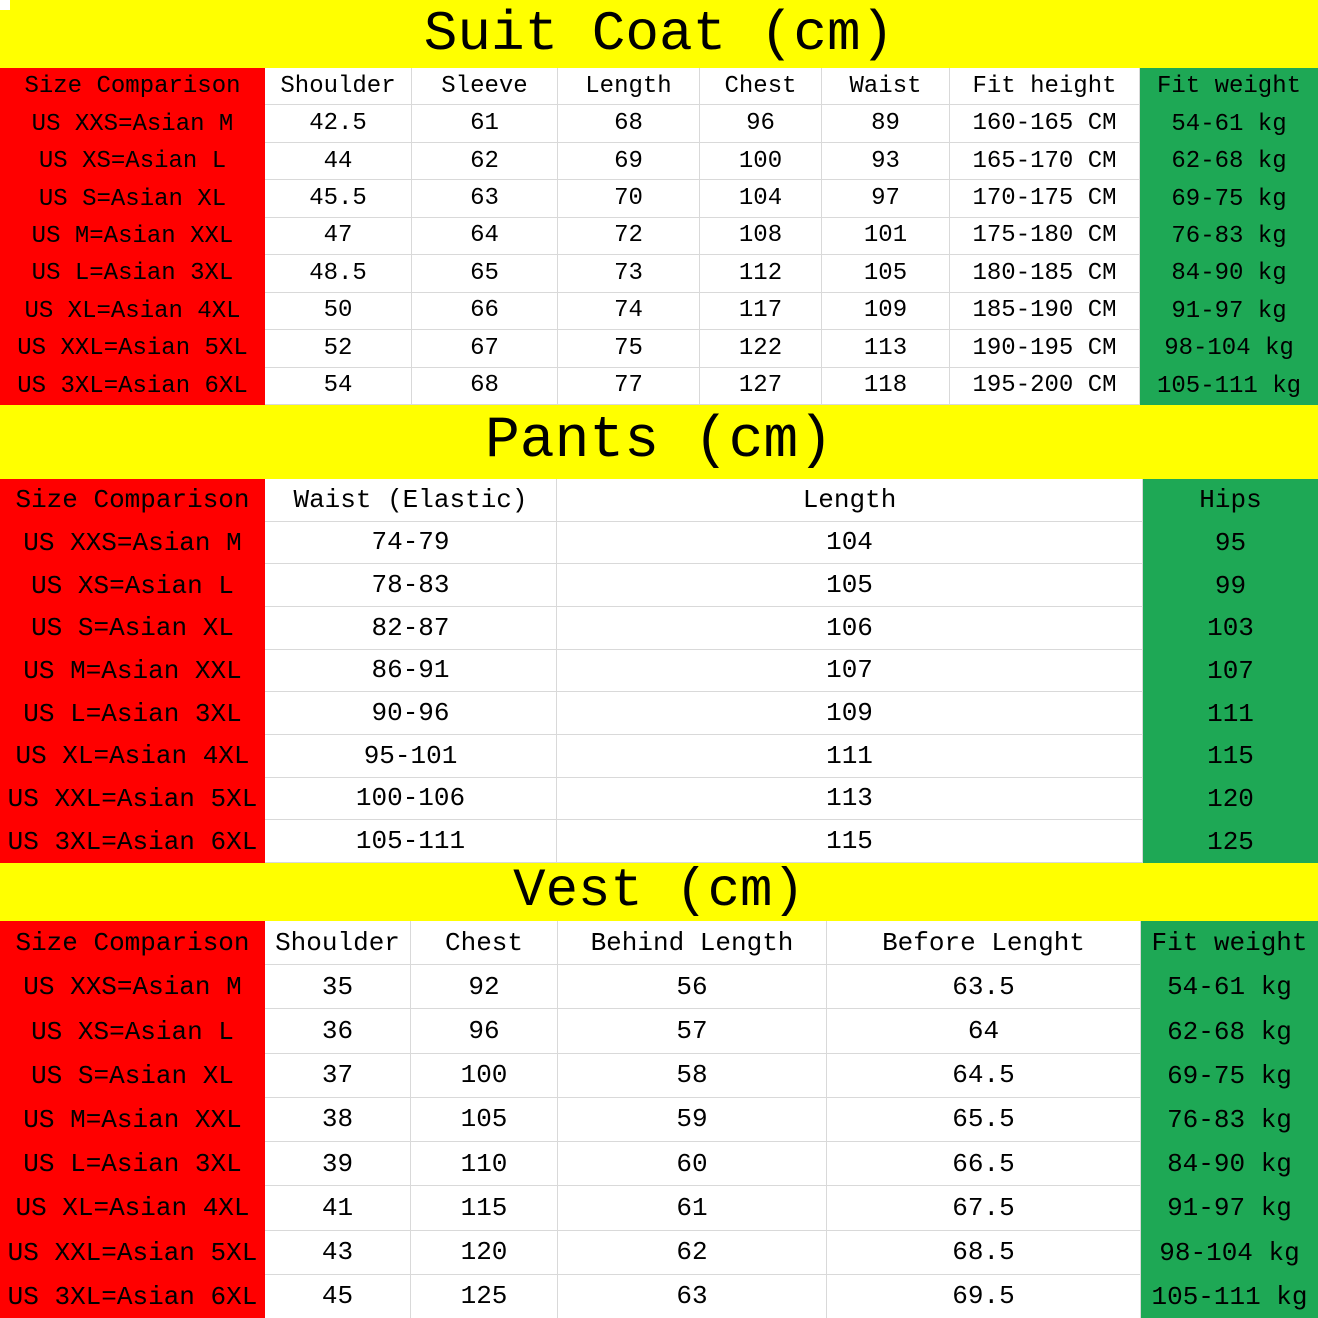 The width and height of the screenshot is (1318, 1318). Describe the element at coordinates (338, 87) in the screenshot. I see `column-header: Shoulder` at that location.